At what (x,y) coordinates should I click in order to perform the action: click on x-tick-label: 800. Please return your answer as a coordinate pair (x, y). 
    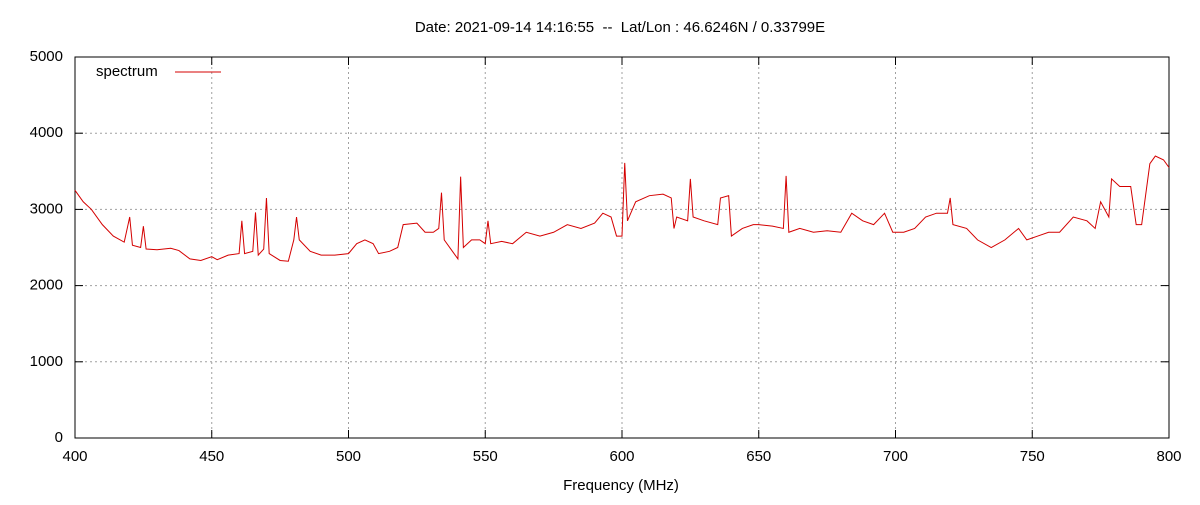
    Looking at the image, I should click on (1168, 456).